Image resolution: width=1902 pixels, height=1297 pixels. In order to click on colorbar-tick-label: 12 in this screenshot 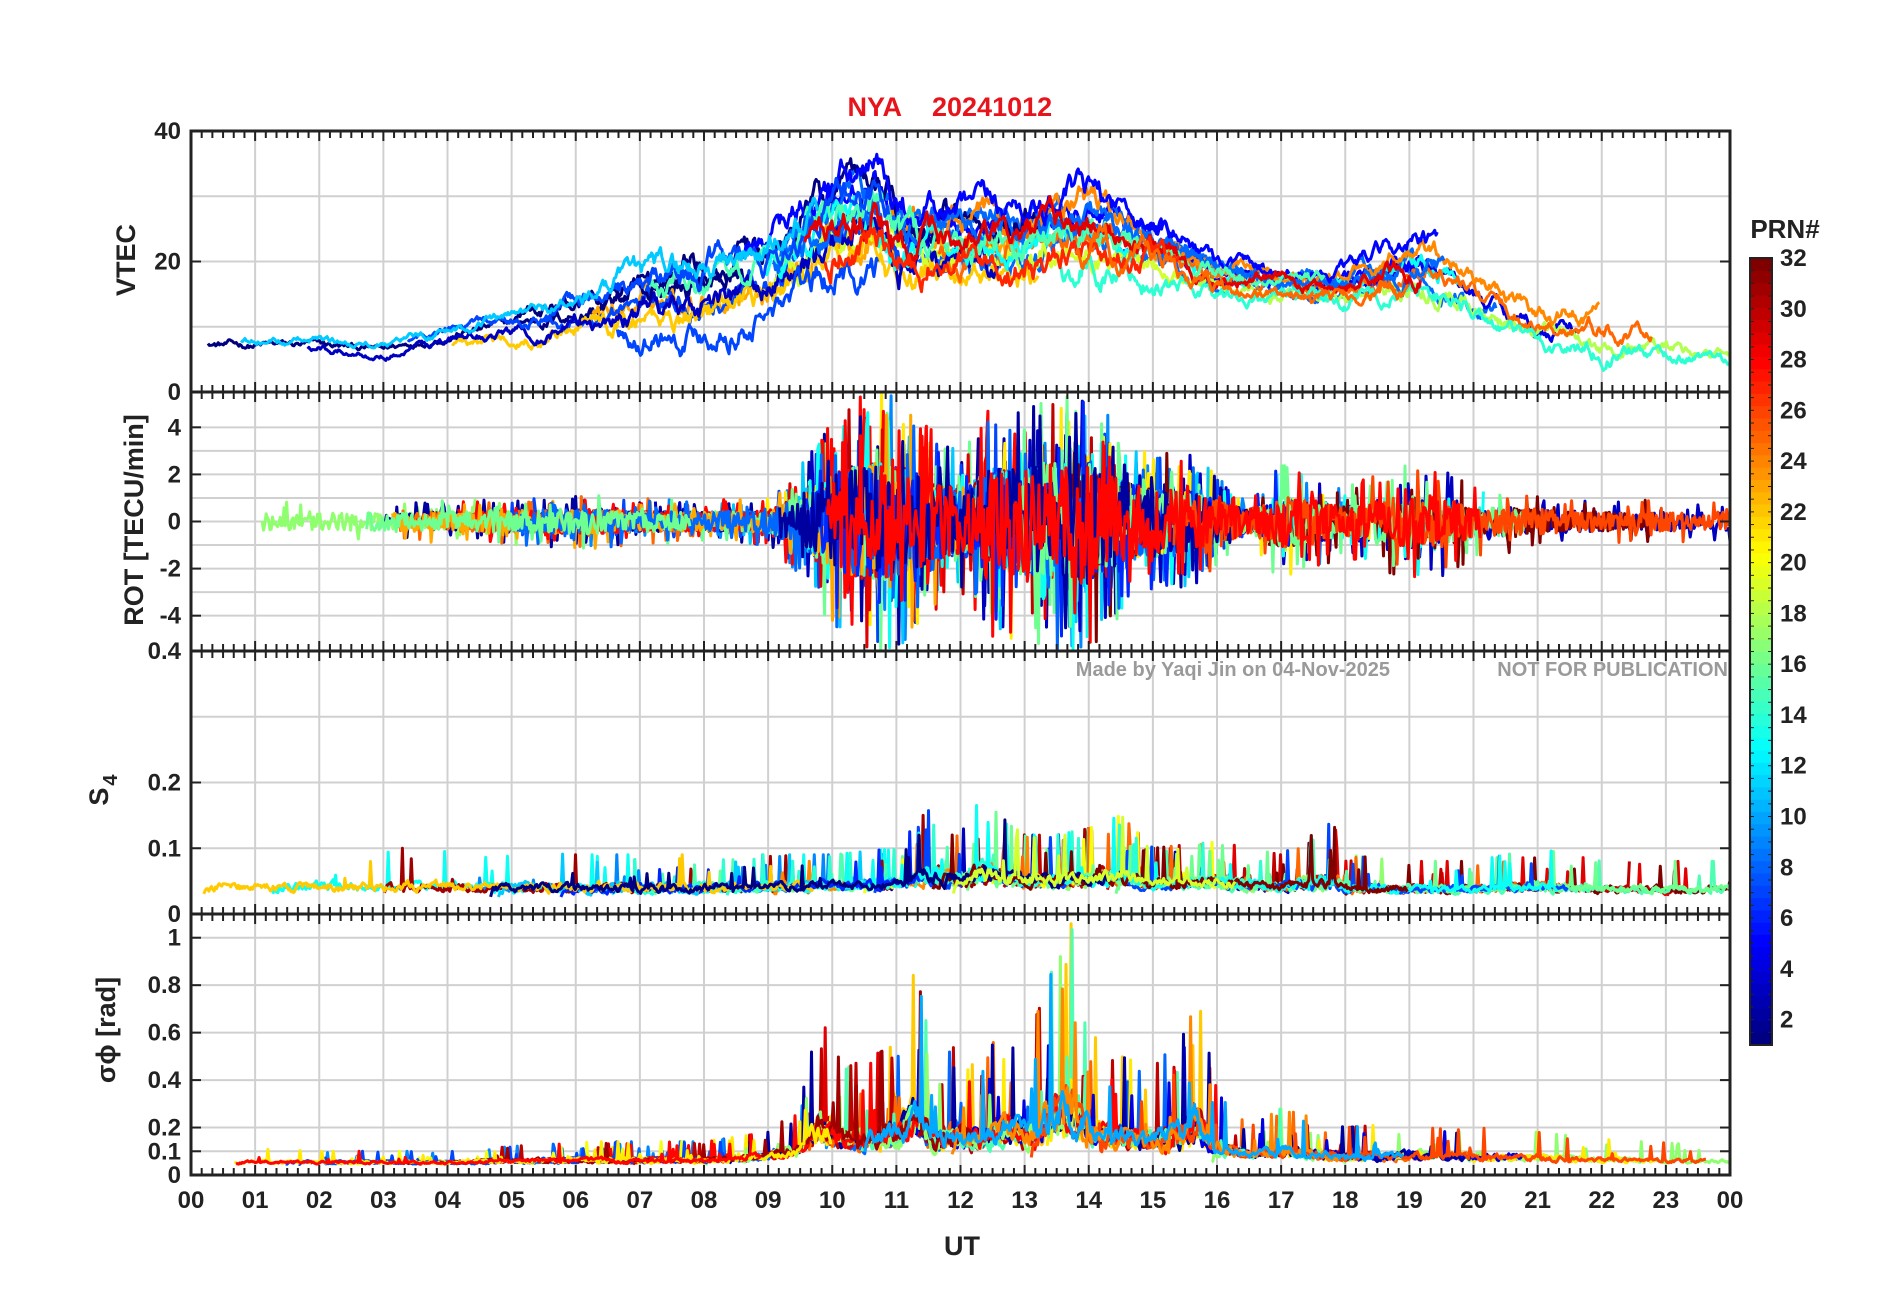, I will do `click(1793, 766)`.